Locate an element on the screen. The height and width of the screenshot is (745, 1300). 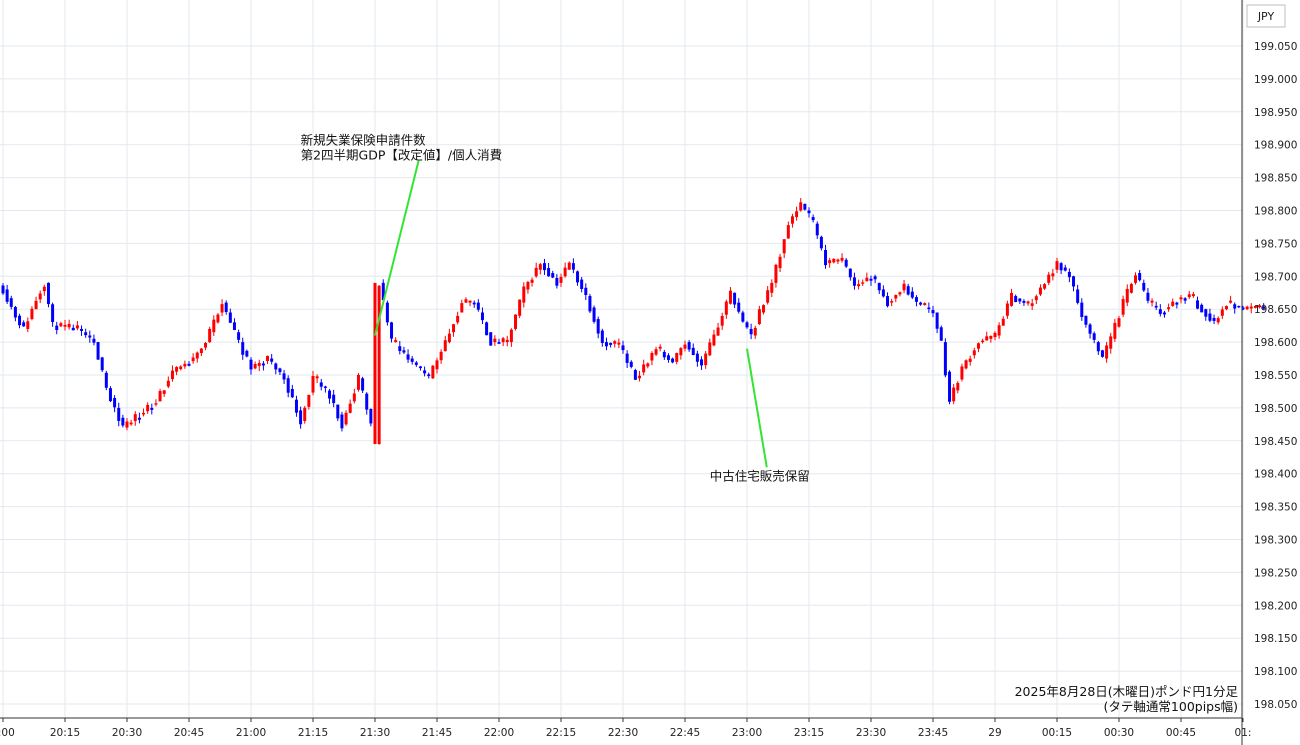
x-tick-label: 23:30 is located at coordinates (871, 733).